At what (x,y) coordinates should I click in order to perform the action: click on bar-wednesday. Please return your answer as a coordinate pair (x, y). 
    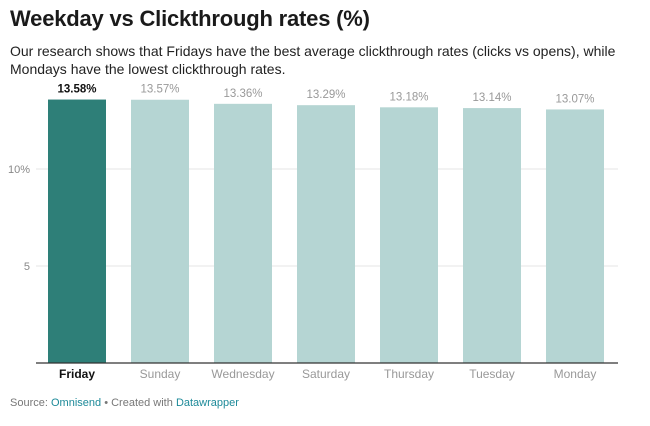
    Looking at the image, I should click on (243, 233).